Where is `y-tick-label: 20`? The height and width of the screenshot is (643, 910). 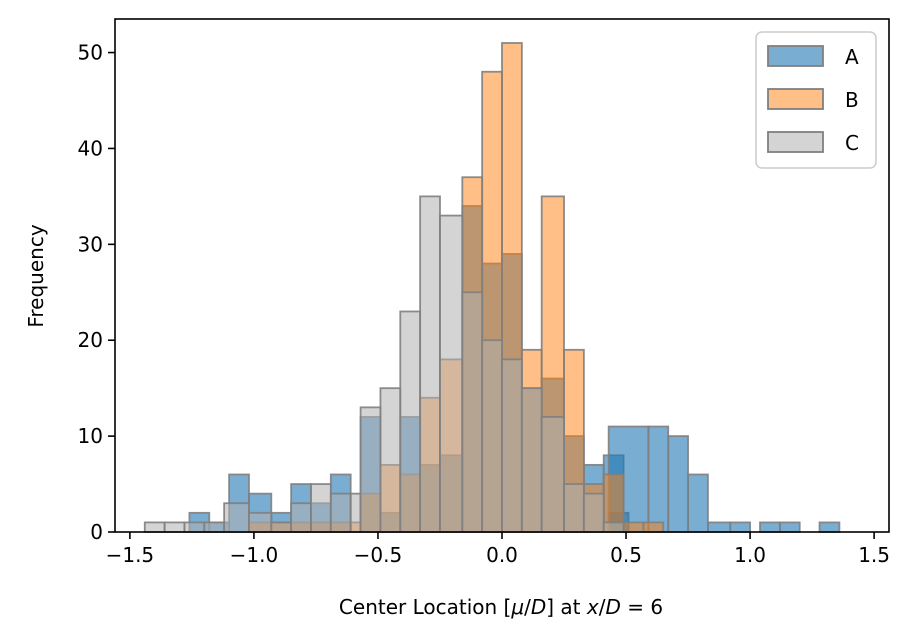
y-tick-label: 20 is located at coordinates (90, 340).